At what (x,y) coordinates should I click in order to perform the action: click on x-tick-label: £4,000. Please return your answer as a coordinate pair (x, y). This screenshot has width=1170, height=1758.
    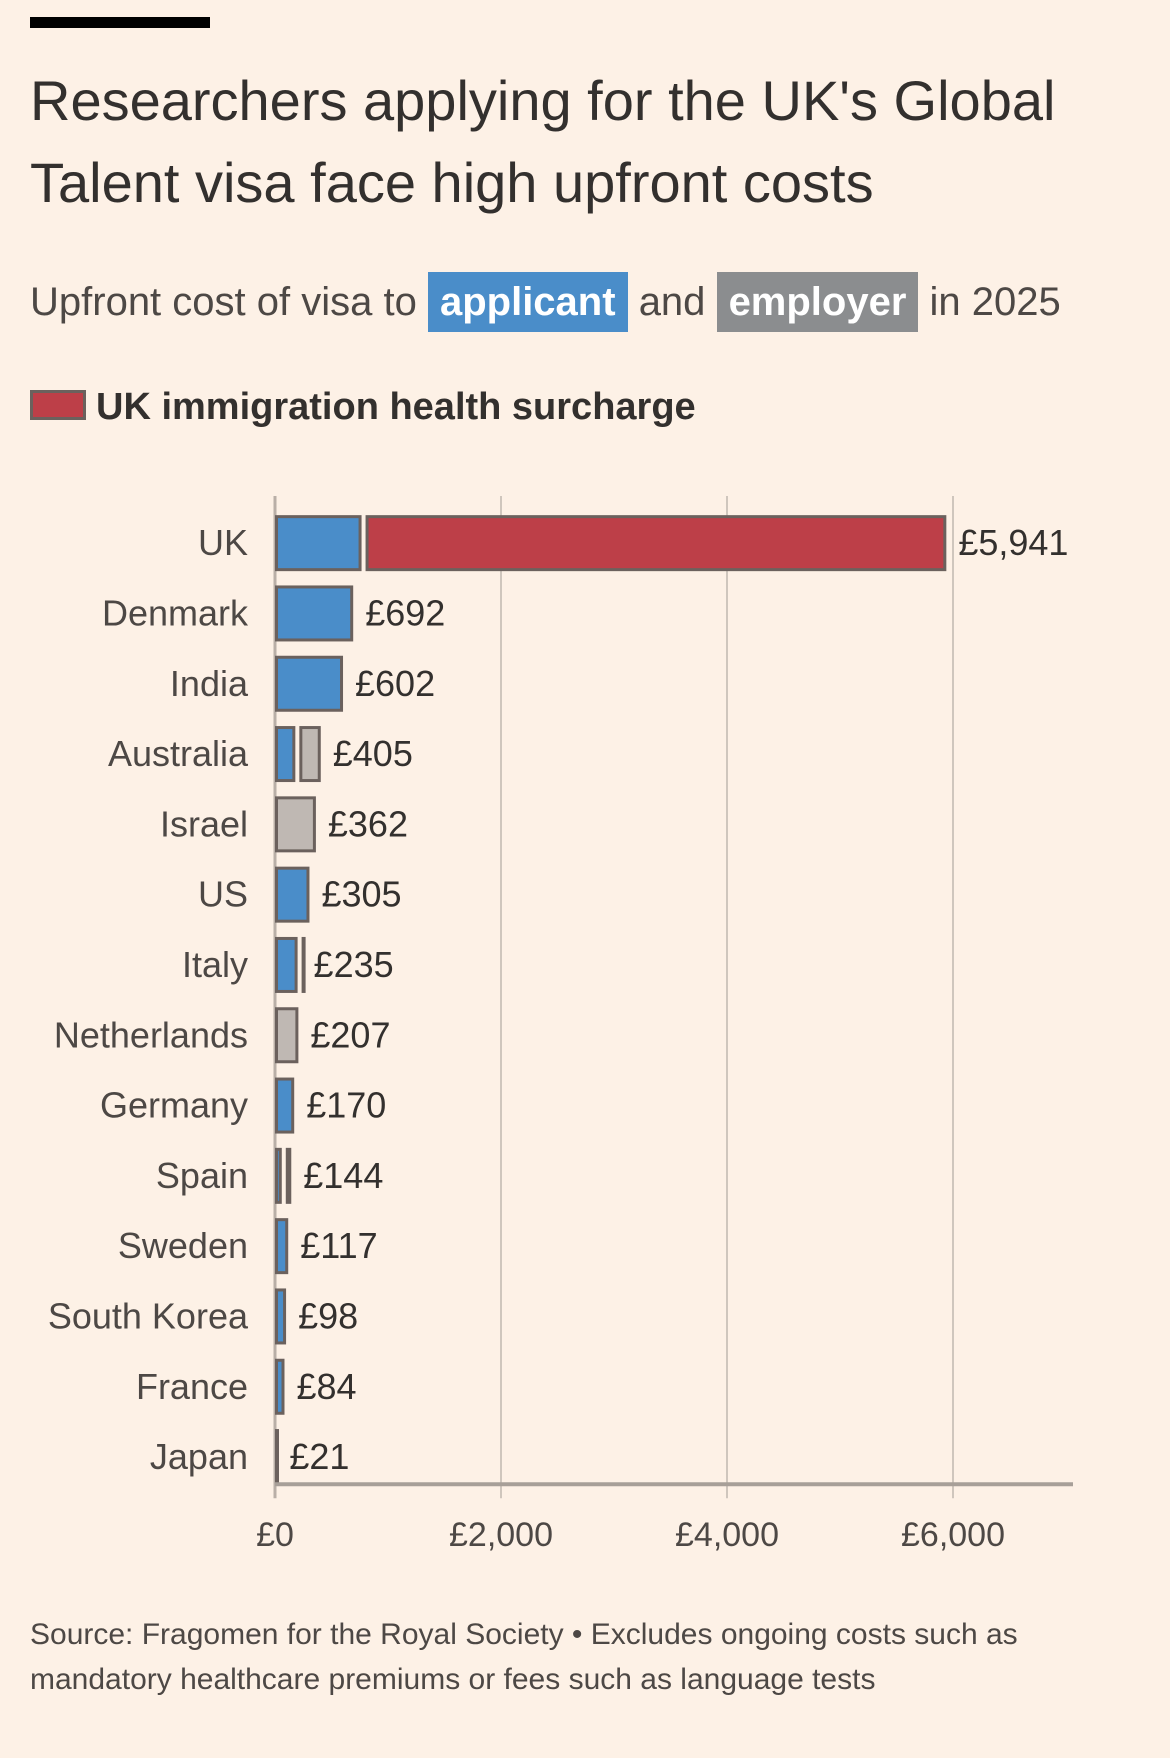
    Looking at the image, I should click on (727, 1535).